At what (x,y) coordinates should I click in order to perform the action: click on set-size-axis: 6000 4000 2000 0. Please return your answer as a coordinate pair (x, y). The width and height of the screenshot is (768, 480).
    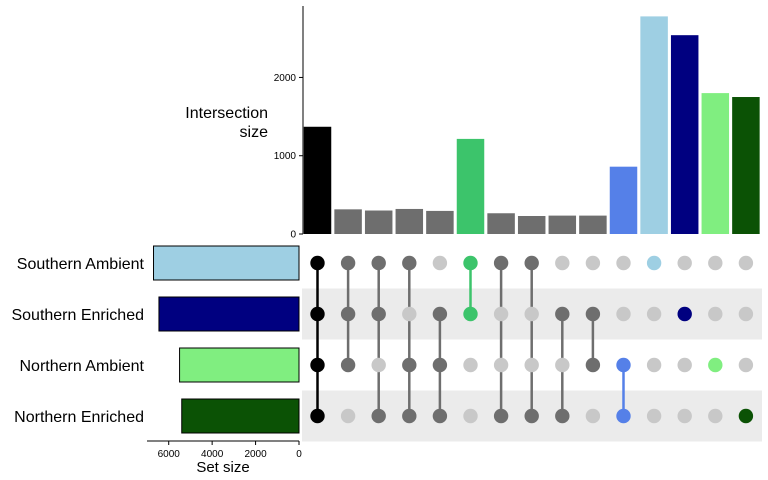
    Looking at the image, I should click on (224, 450).